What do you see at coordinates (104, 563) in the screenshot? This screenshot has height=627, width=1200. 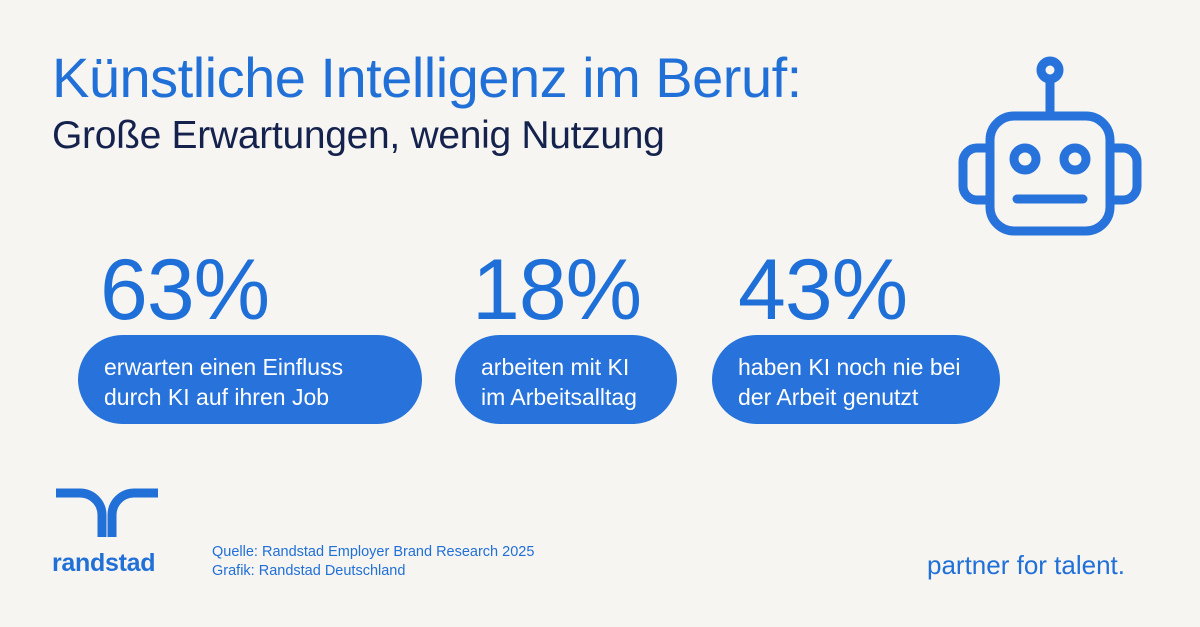 I see `brand-wordmark: randstad` at bounding box center [104, 563].